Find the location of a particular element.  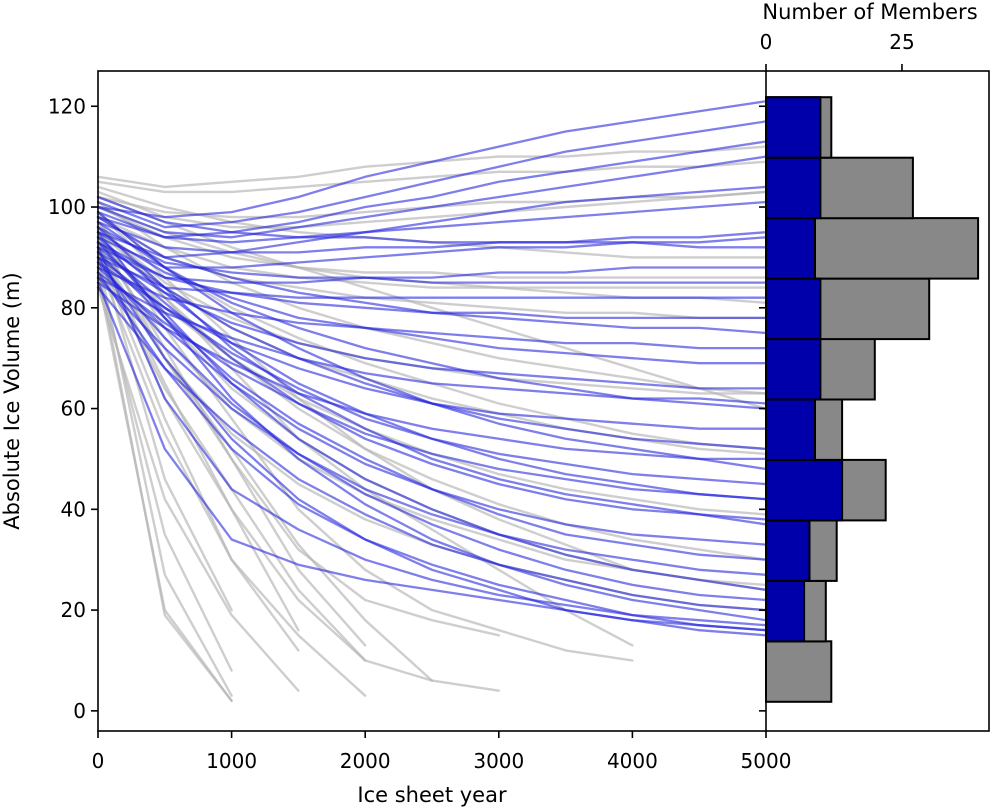

y-tick-label: 40 is located at coordinates (73, 509).